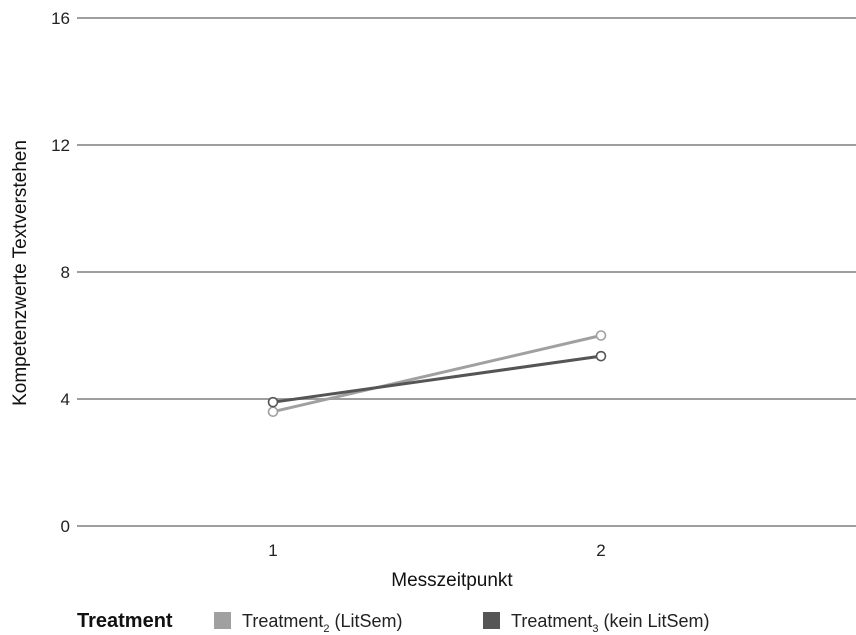 Image resolution: width=856 pixels, height=635 pixels. What do you see at coordinates (65, 399) in the screenshot?
I see `y-tick-label: 4` at bounding box center [65, 399].